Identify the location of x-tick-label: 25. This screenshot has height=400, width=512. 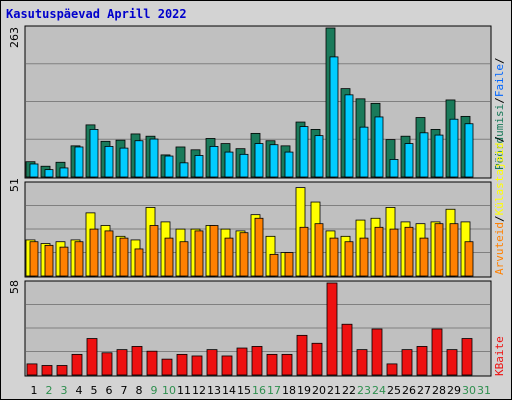
(394, 390).